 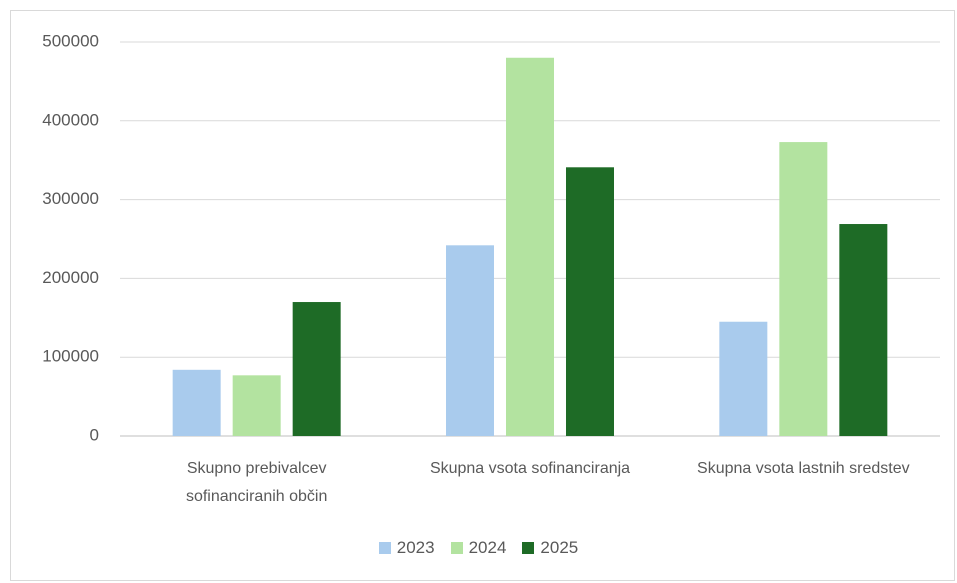 What do you see at coordinates (70, 119) in the screenshot?
I see `y-tick-label: 400000` at bounding box center [70, 119].